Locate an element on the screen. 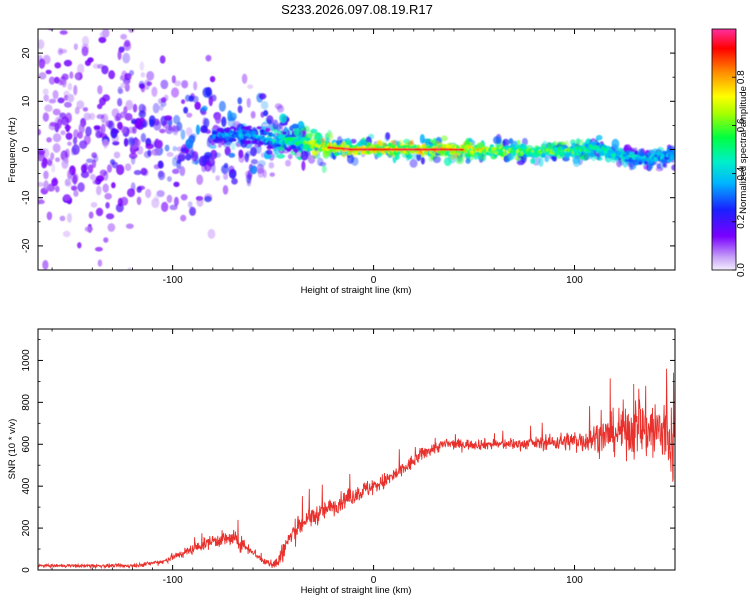 This screenshot has height=600, width=750. heatmap-x-tick-label: -100 is located at coordinates (173, 280).